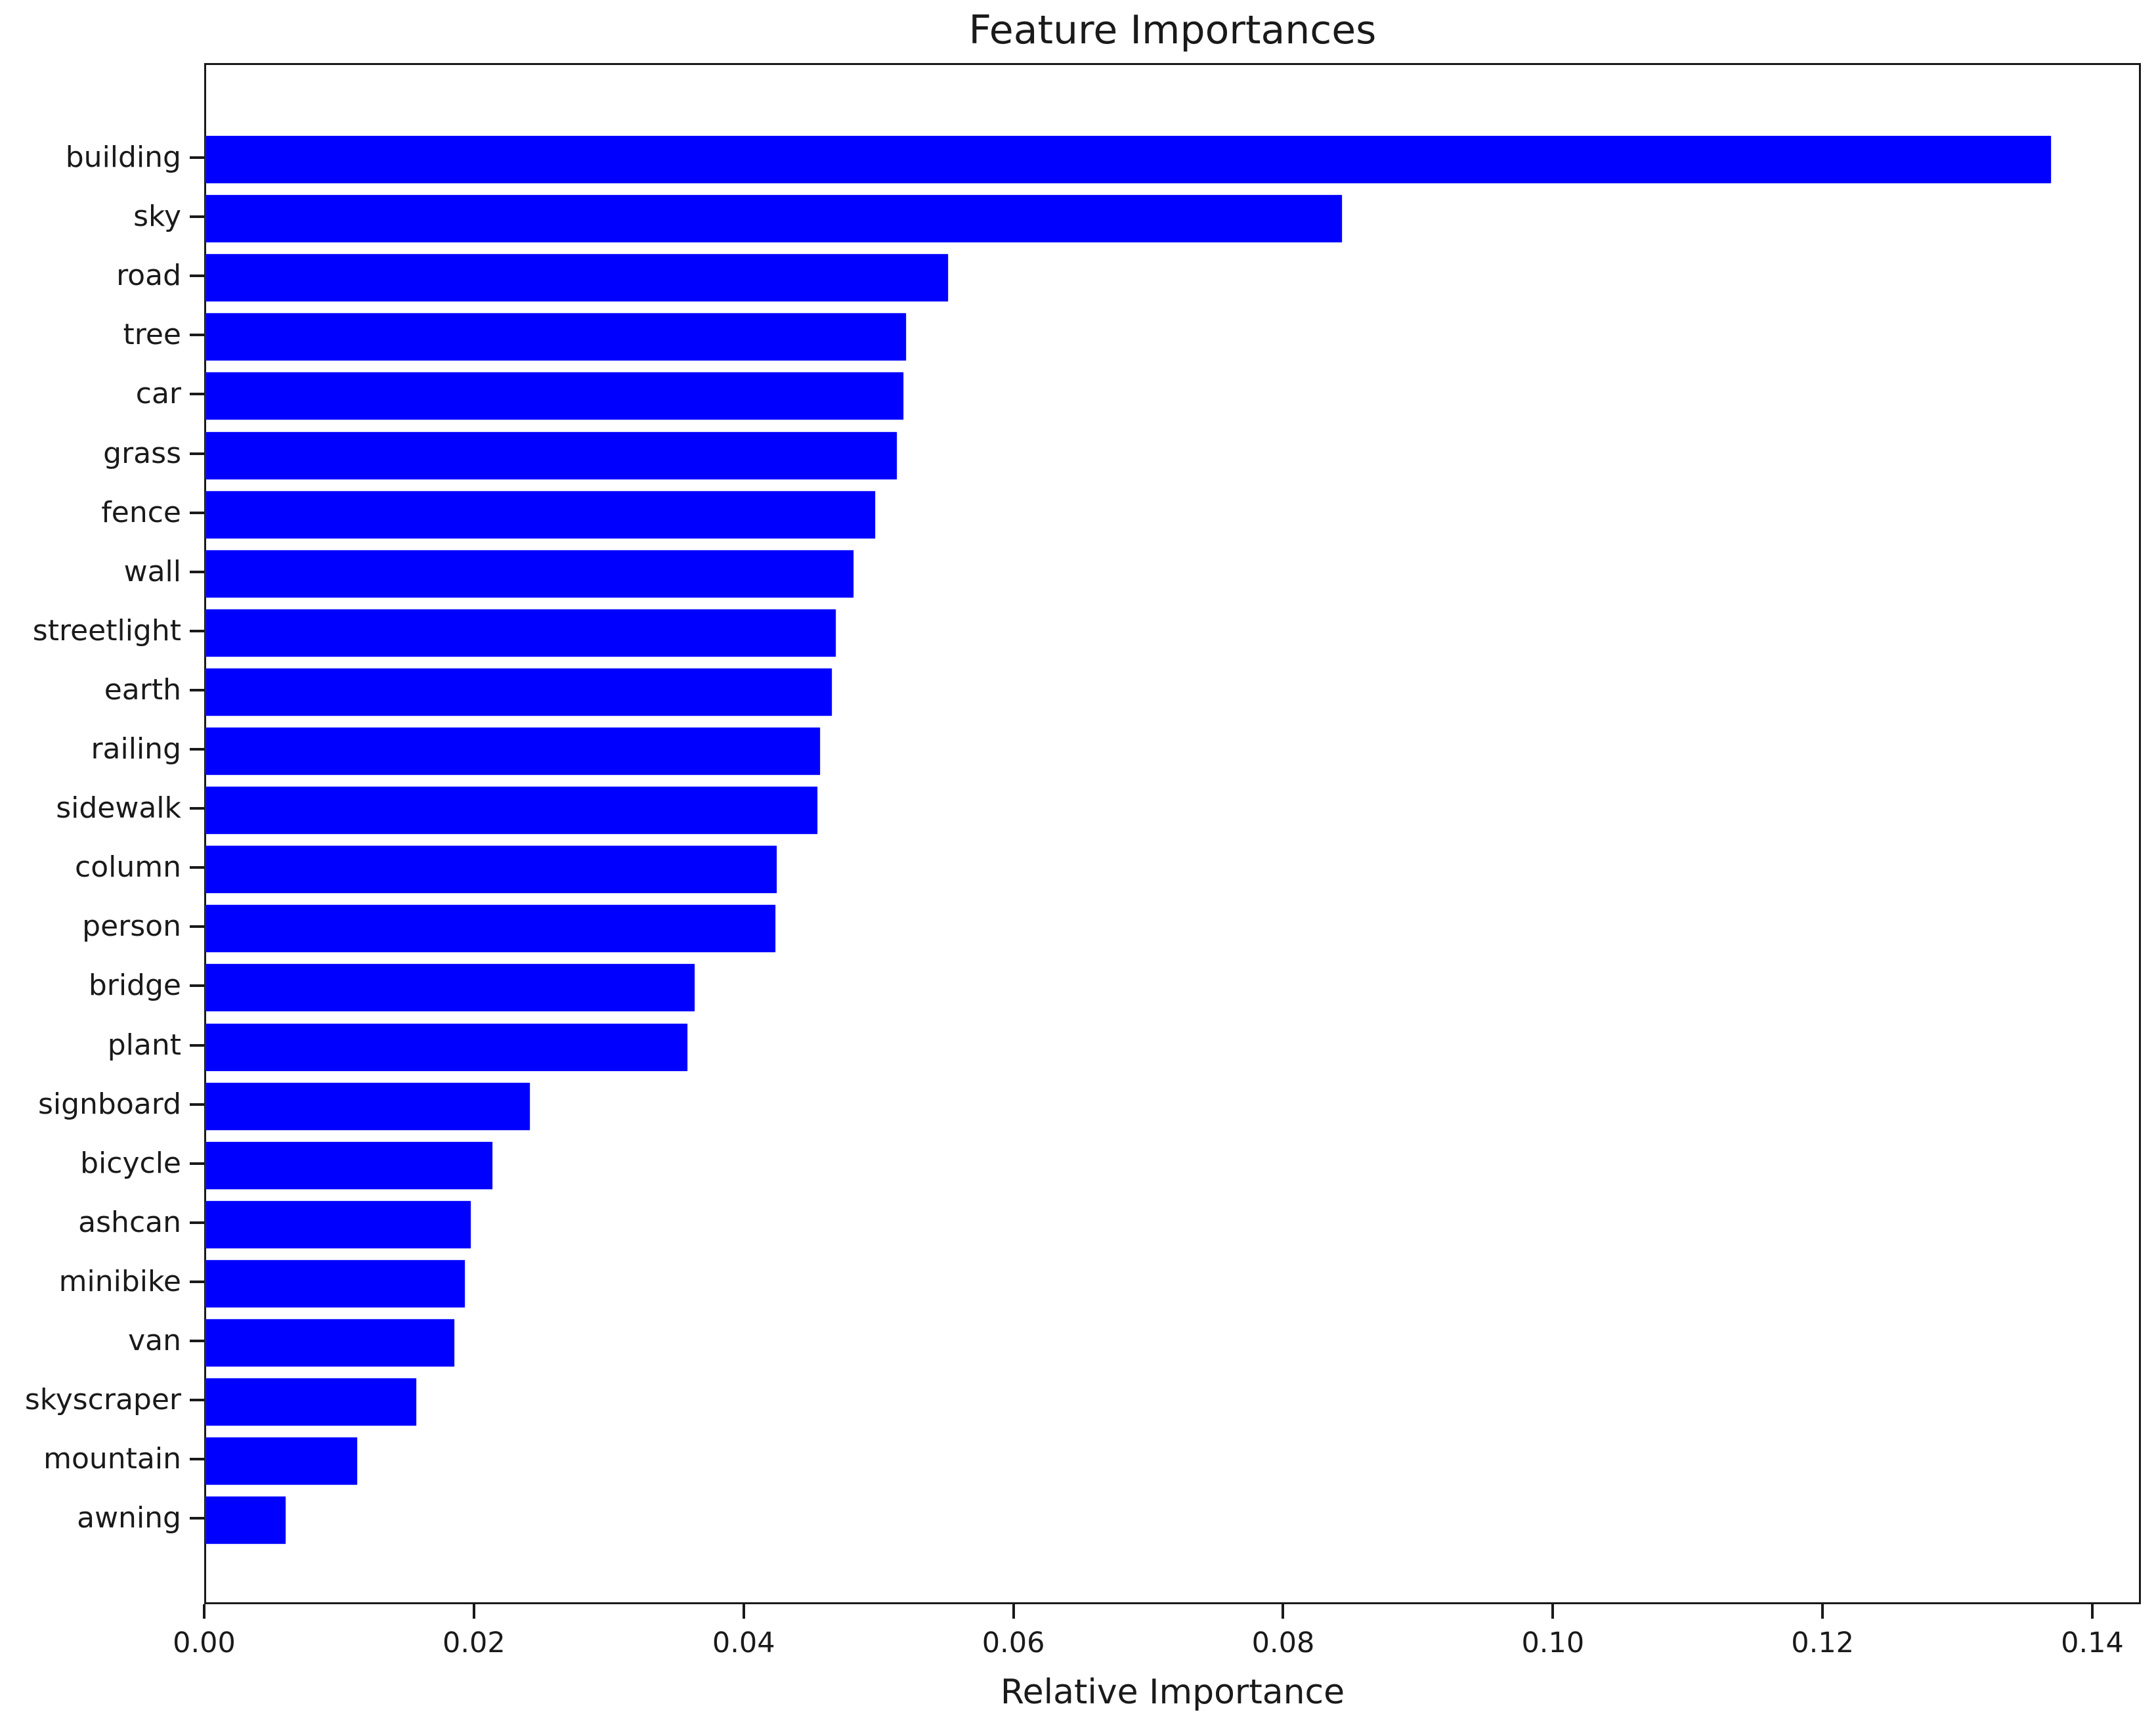 This screenshot has width=2156, height=1729. Describe the element at coordinates (1553, 1643) in the screenshot. I see `x-tick-label-0.10: 0.10` at that location.